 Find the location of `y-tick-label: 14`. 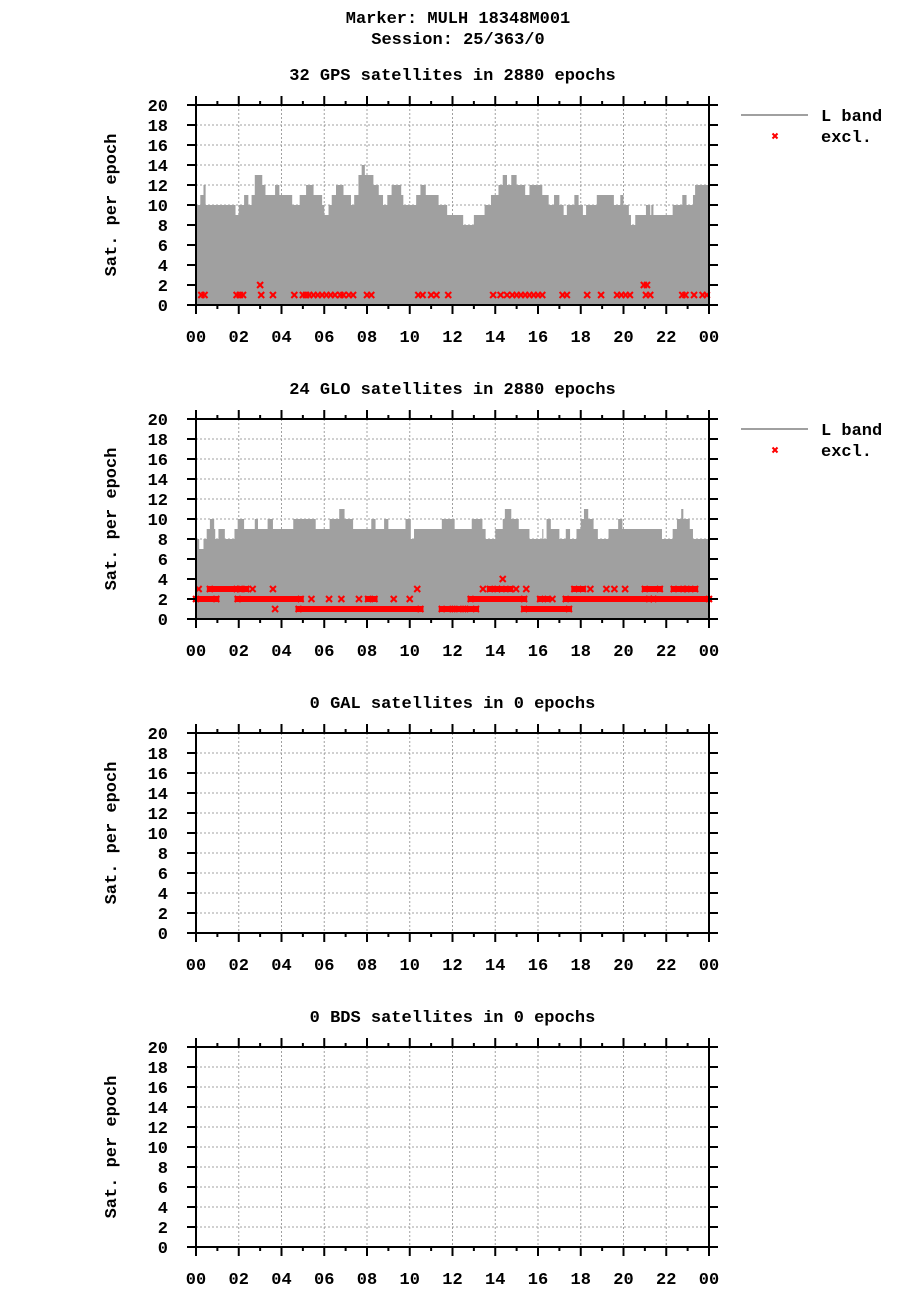

y-tick-label: 14 is located at coordinates (158, 795).